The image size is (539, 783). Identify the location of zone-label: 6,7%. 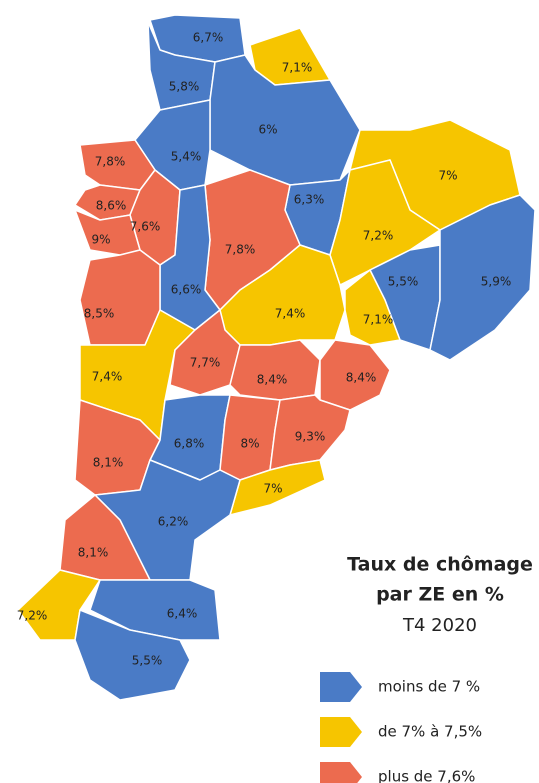
(208, 38).